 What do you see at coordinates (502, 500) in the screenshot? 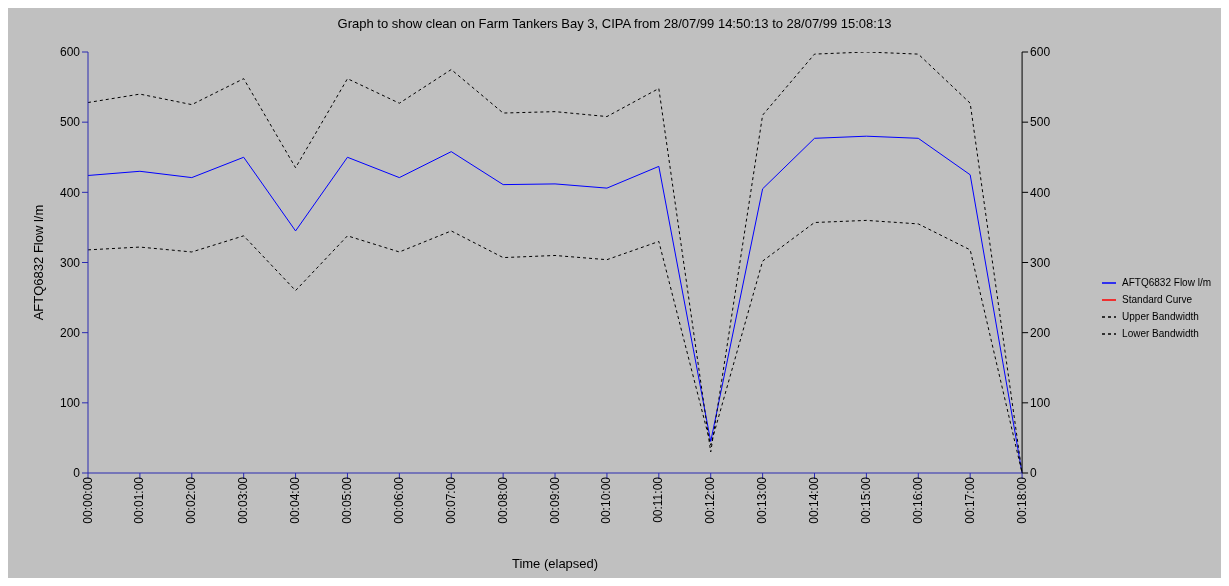
I see `x-tick-label: 00:08:00` at bounding box center [502, 500].